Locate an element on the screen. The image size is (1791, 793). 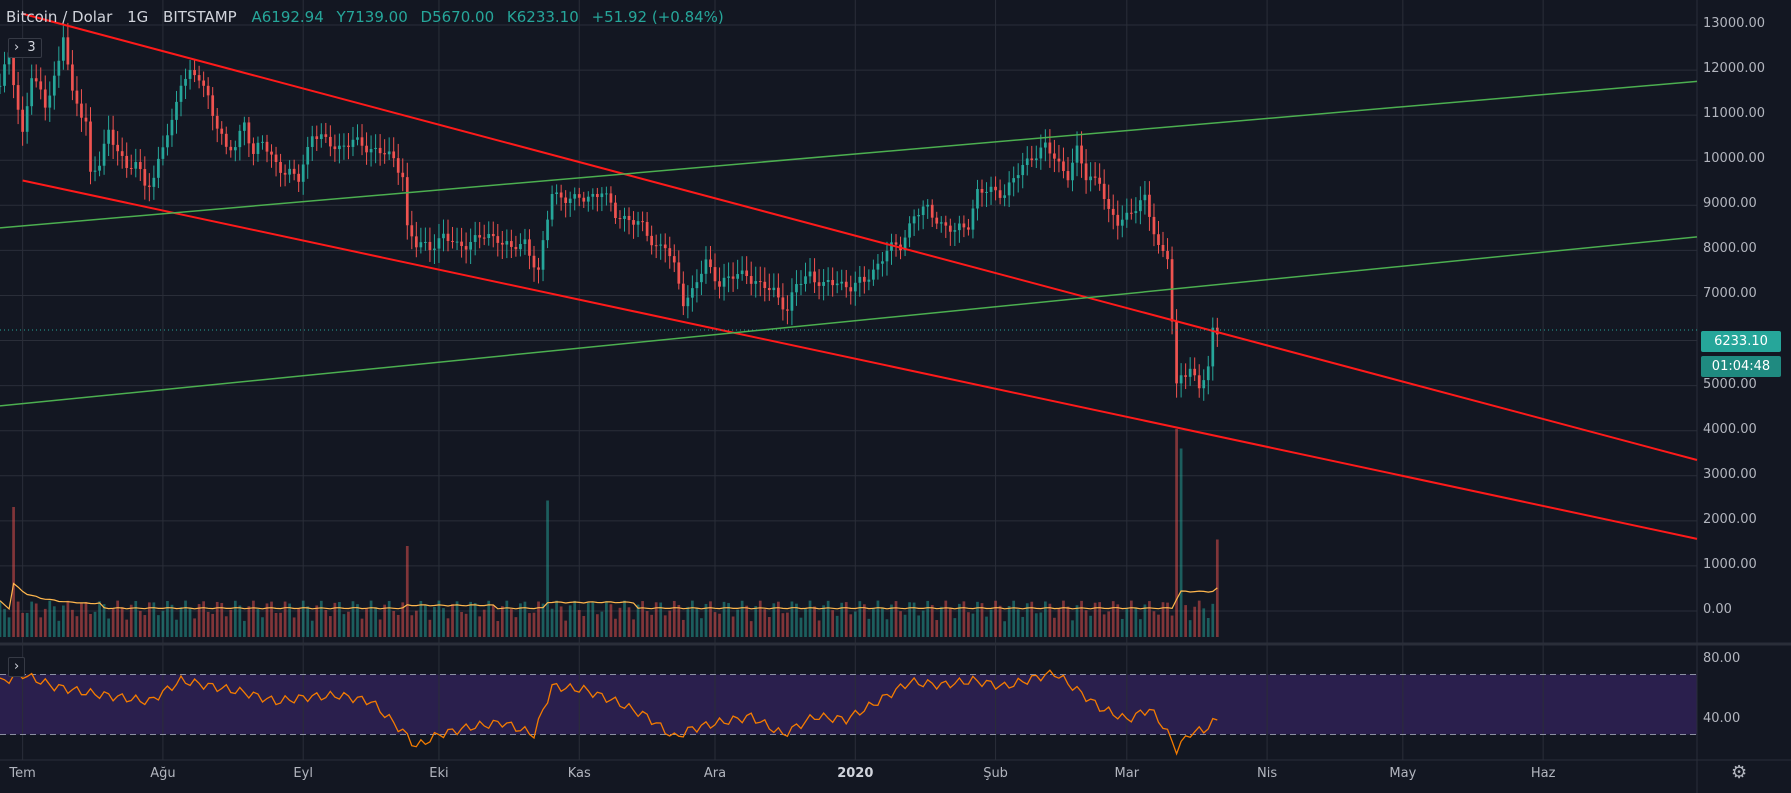
time-axis-tick: May is located at coordinates (1403, 773).